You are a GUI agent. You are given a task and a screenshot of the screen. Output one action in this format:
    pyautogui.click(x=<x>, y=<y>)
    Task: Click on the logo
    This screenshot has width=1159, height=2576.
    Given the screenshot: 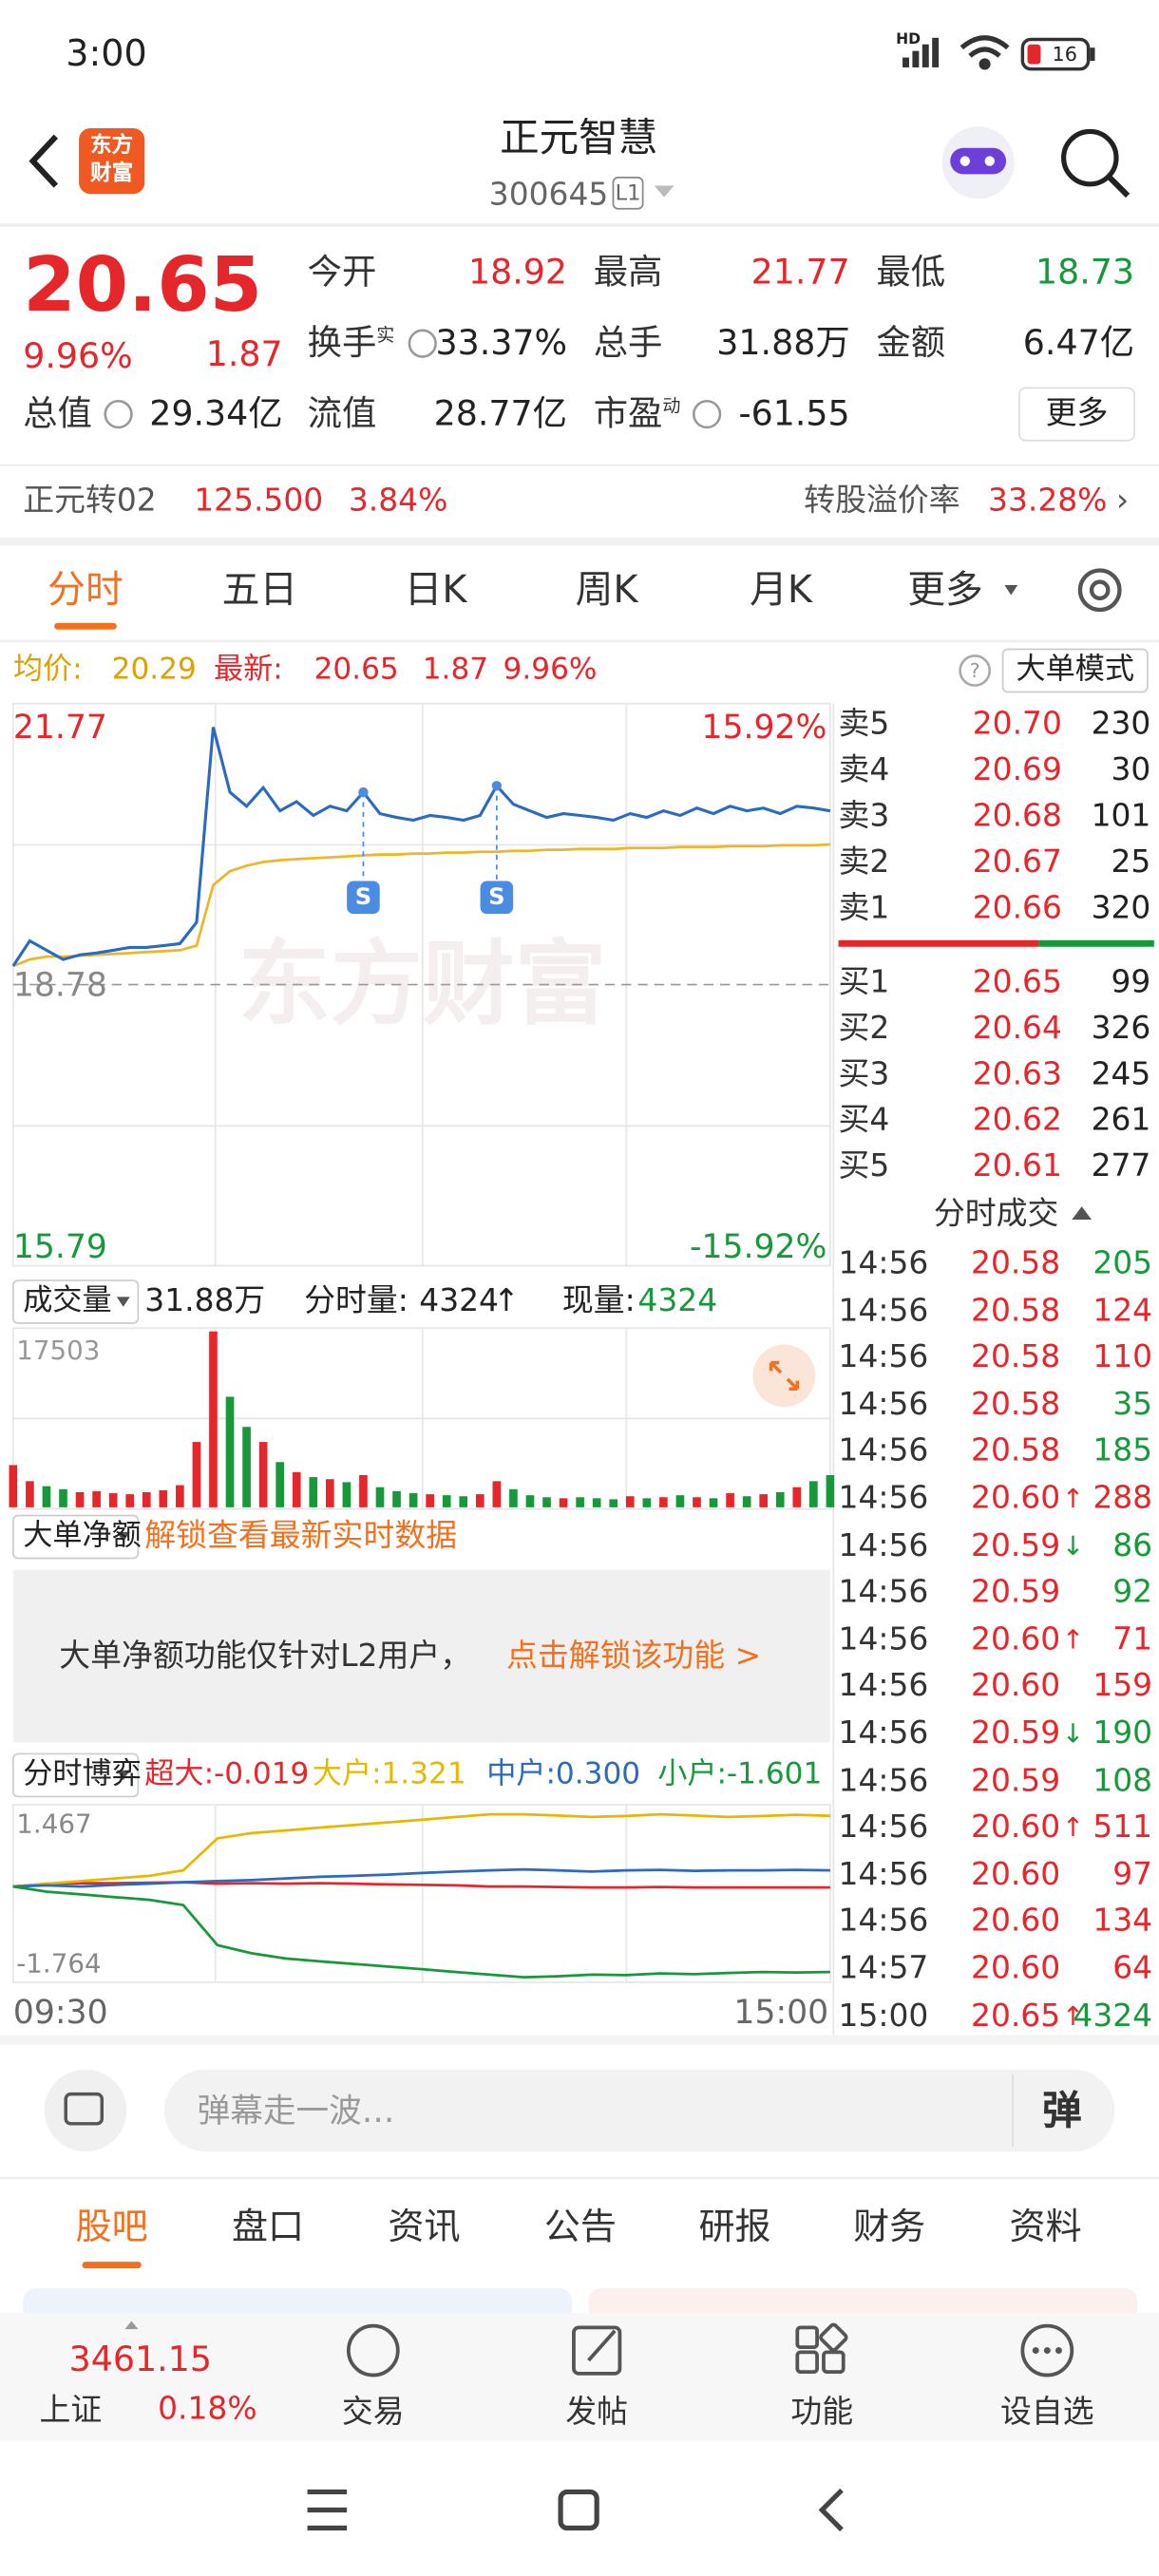 What is the action you would take?
    pyautogui.click(x=112, y=161)
    